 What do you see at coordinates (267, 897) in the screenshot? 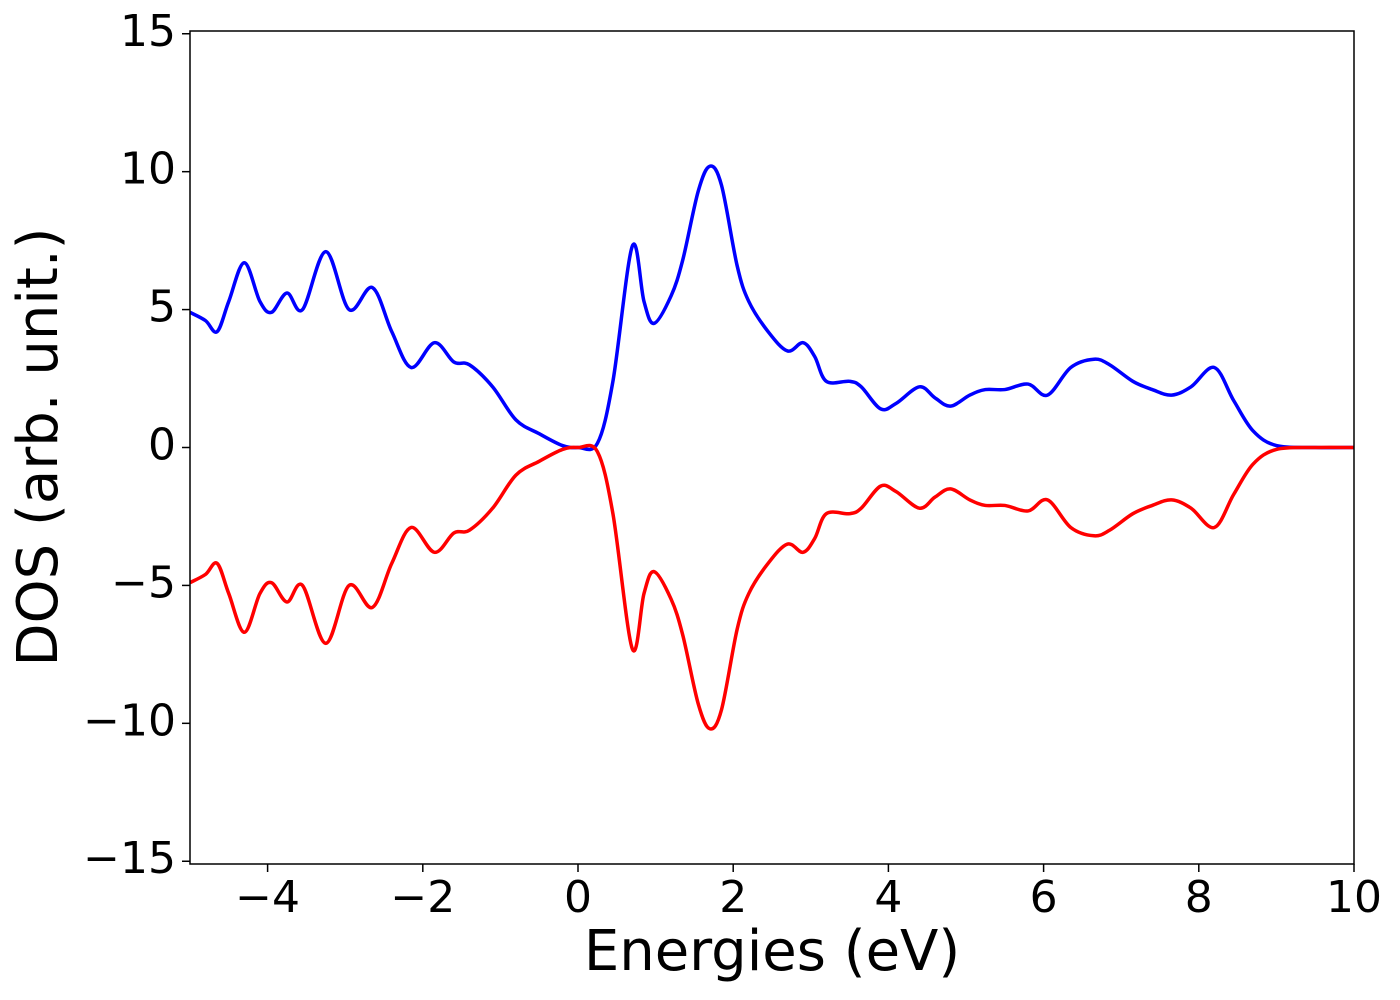
I see `x-tick-label: −4` at bounding box center [267, 897].